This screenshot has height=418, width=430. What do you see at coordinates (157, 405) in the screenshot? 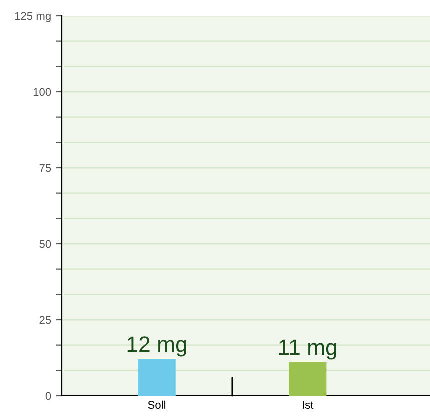
I see `x-tick-label: Soll` at bounding box center [157, 405].